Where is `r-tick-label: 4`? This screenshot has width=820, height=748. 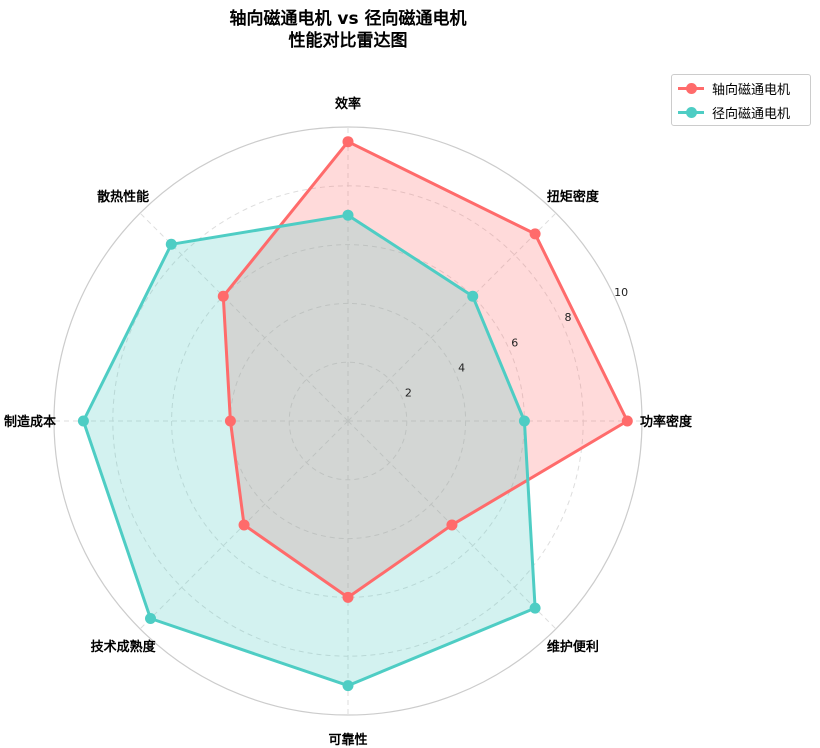
r-tick-label: 4 is located at coordinates (461, 367).